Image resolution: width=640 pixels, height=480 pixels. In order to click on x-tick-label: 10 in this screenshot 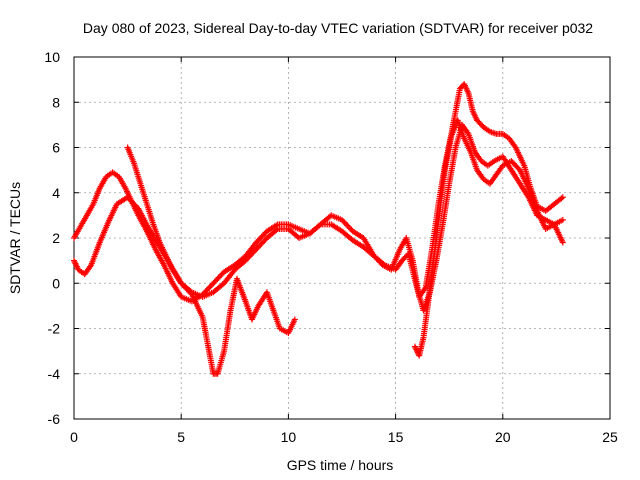, I will do `click(289, 437)`.